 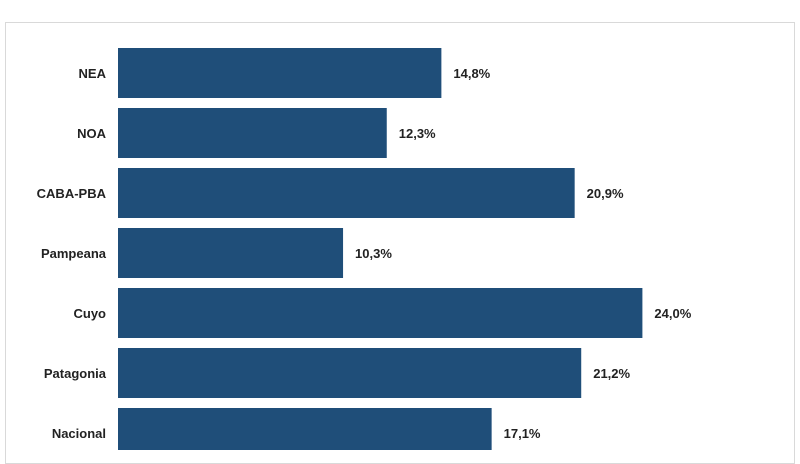 I want to click on category-label: Pampeana, so click(x=74, y=253).